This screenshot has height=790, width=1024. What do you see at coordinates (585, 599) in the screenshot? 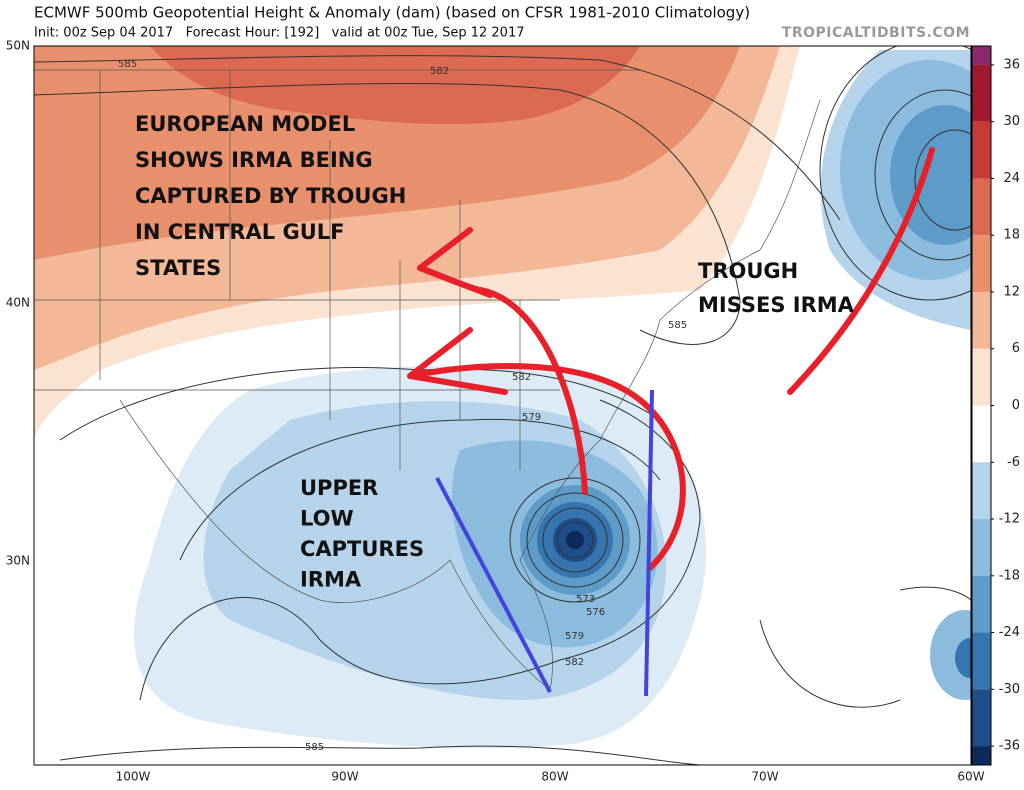
I see `contour-label: 573` at bounding box center [585, 599].